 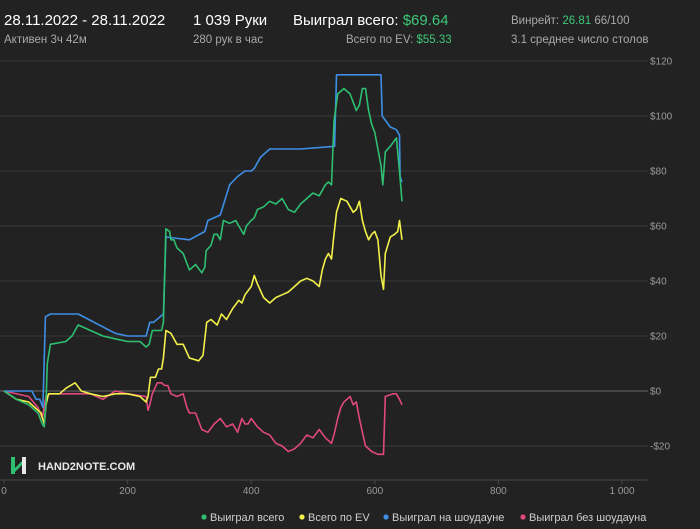 I want to click on y-tick-label: $20, so click(x=658, y=337).